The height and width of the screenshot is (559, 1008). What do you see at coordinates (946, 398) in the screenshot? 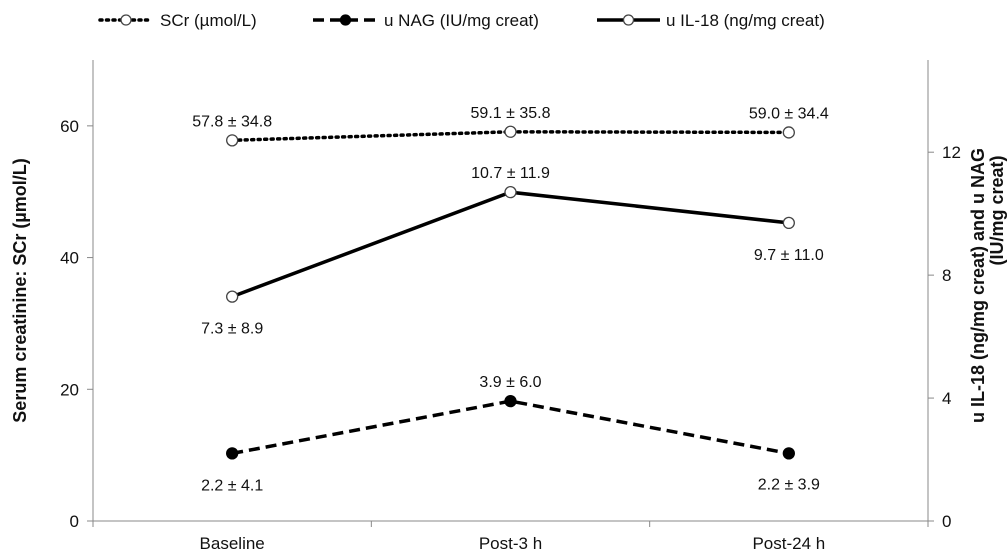
I see `right-tick-label: 4` at bounding box center [946, 398].